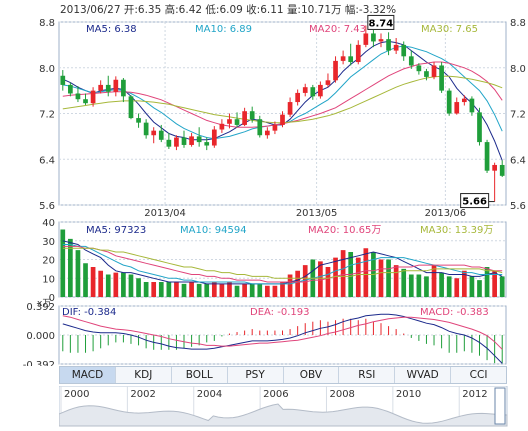 This screenshot has width=528, height=431. I want to click on timeline-year: 2010, so click(408, 394).